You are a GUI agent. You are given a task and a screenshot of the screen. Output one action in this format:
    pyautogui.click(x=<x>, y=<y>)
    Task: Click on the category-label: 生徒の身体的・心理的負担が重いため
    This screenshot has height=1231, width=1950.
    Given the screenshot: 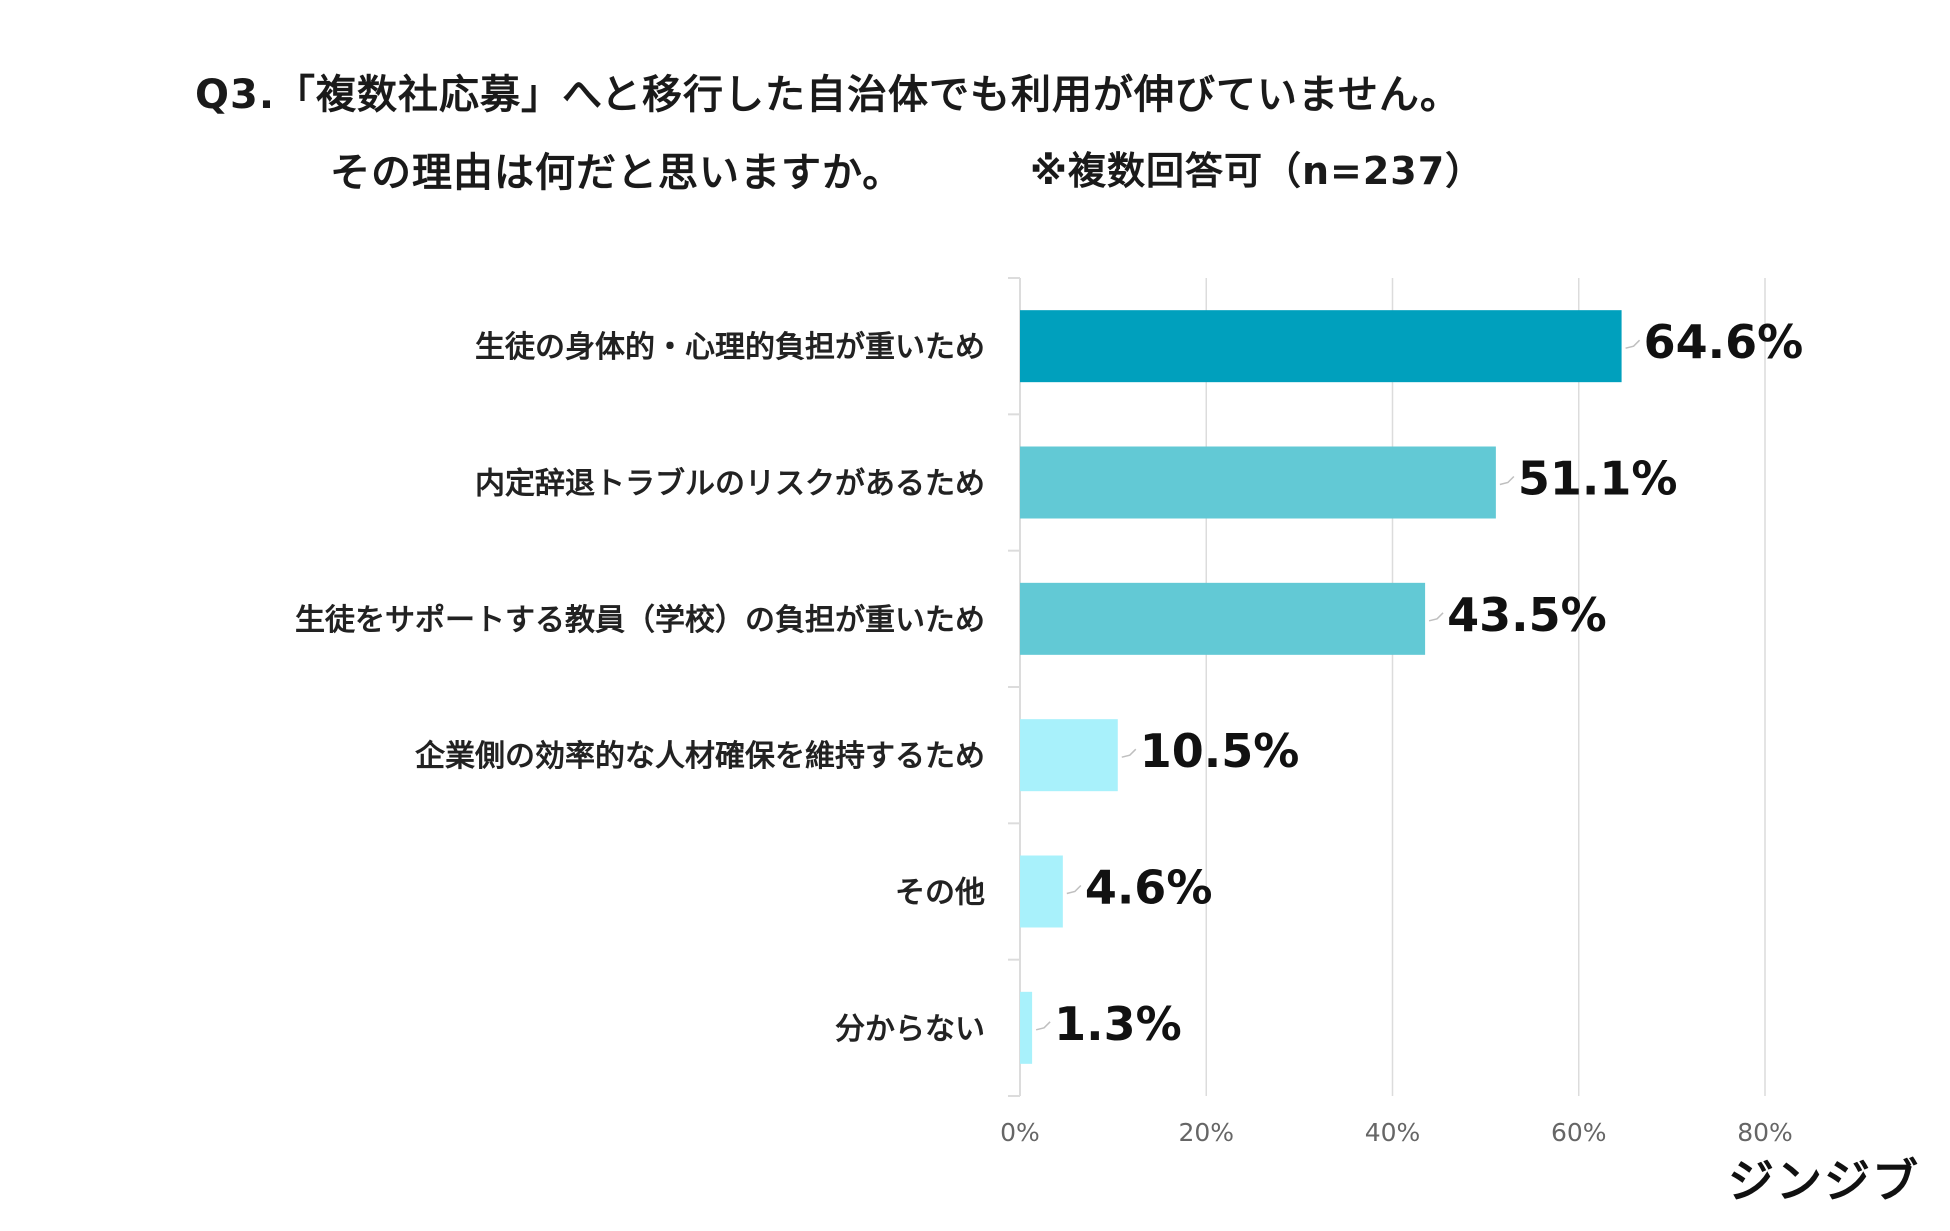 What is the action you would take?
    pyautogui.click(x=730, y=347)
    